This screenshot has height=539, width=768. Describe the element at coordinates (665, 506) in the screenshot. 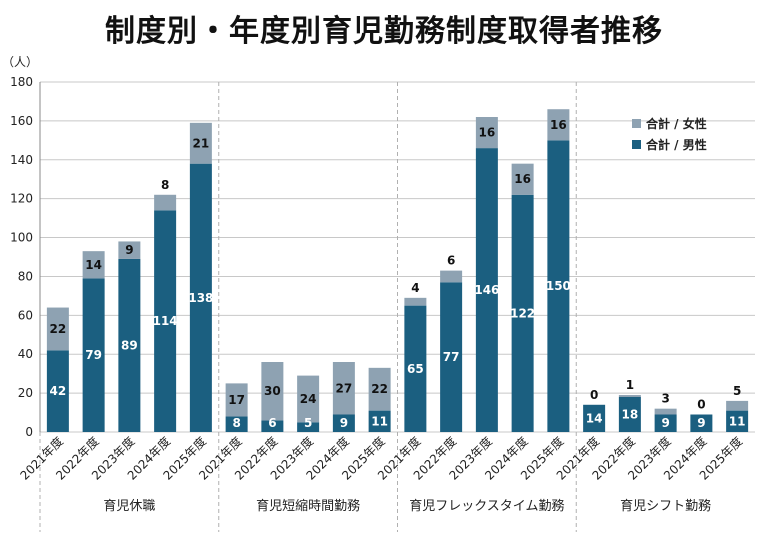

I see `x-group-label: 育児シフト勤務` at that location.